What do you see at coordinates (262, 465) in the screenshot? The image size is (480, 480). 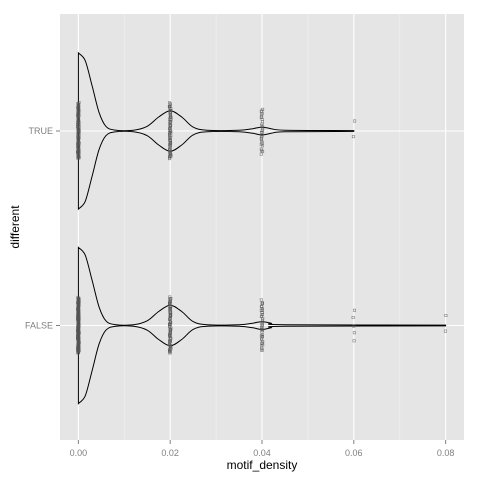 I see `x-axis-title: motif_density` at bounding box center [262, 465].